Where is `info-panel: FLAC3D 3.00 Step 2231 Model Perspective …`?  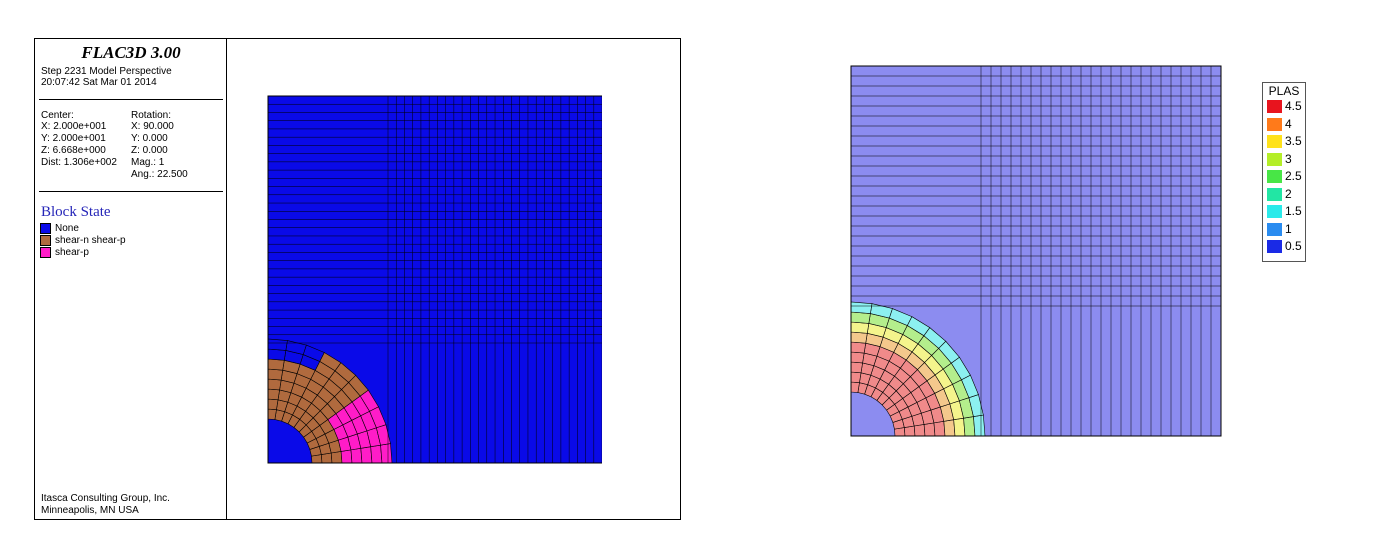 info-panel: FLAC3D 3.00 Step 2231 Model Perspective … is located at coordinates (131, 279).